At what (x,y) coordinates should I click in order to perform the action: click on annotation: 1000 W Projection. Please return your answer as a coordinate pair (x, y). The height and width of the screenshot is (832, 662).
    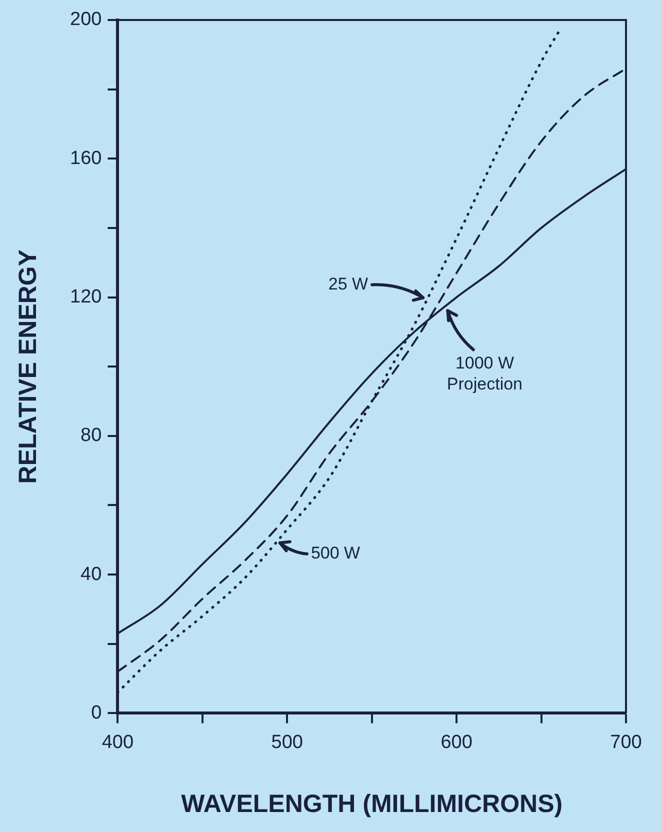
    Looking at the image, I should click on (484, 373).